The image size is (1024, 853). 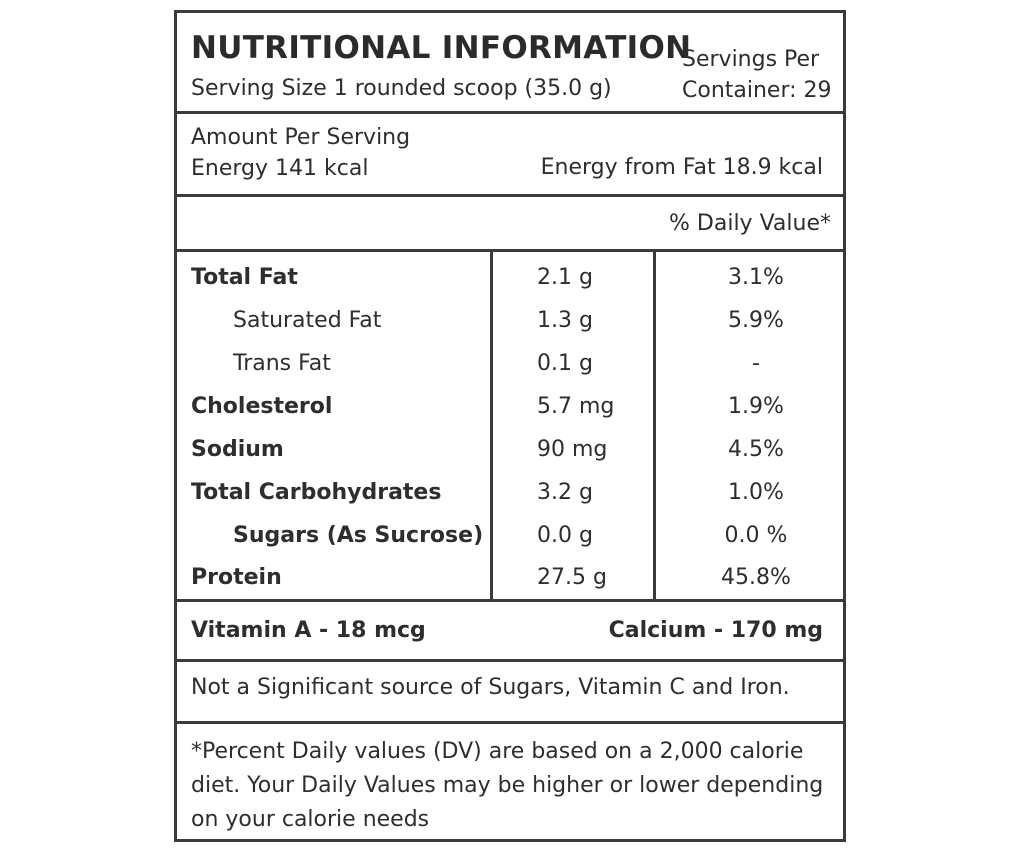 I want to click on nutrient-daily-value: 1.9%, so click(x=756, y=406).